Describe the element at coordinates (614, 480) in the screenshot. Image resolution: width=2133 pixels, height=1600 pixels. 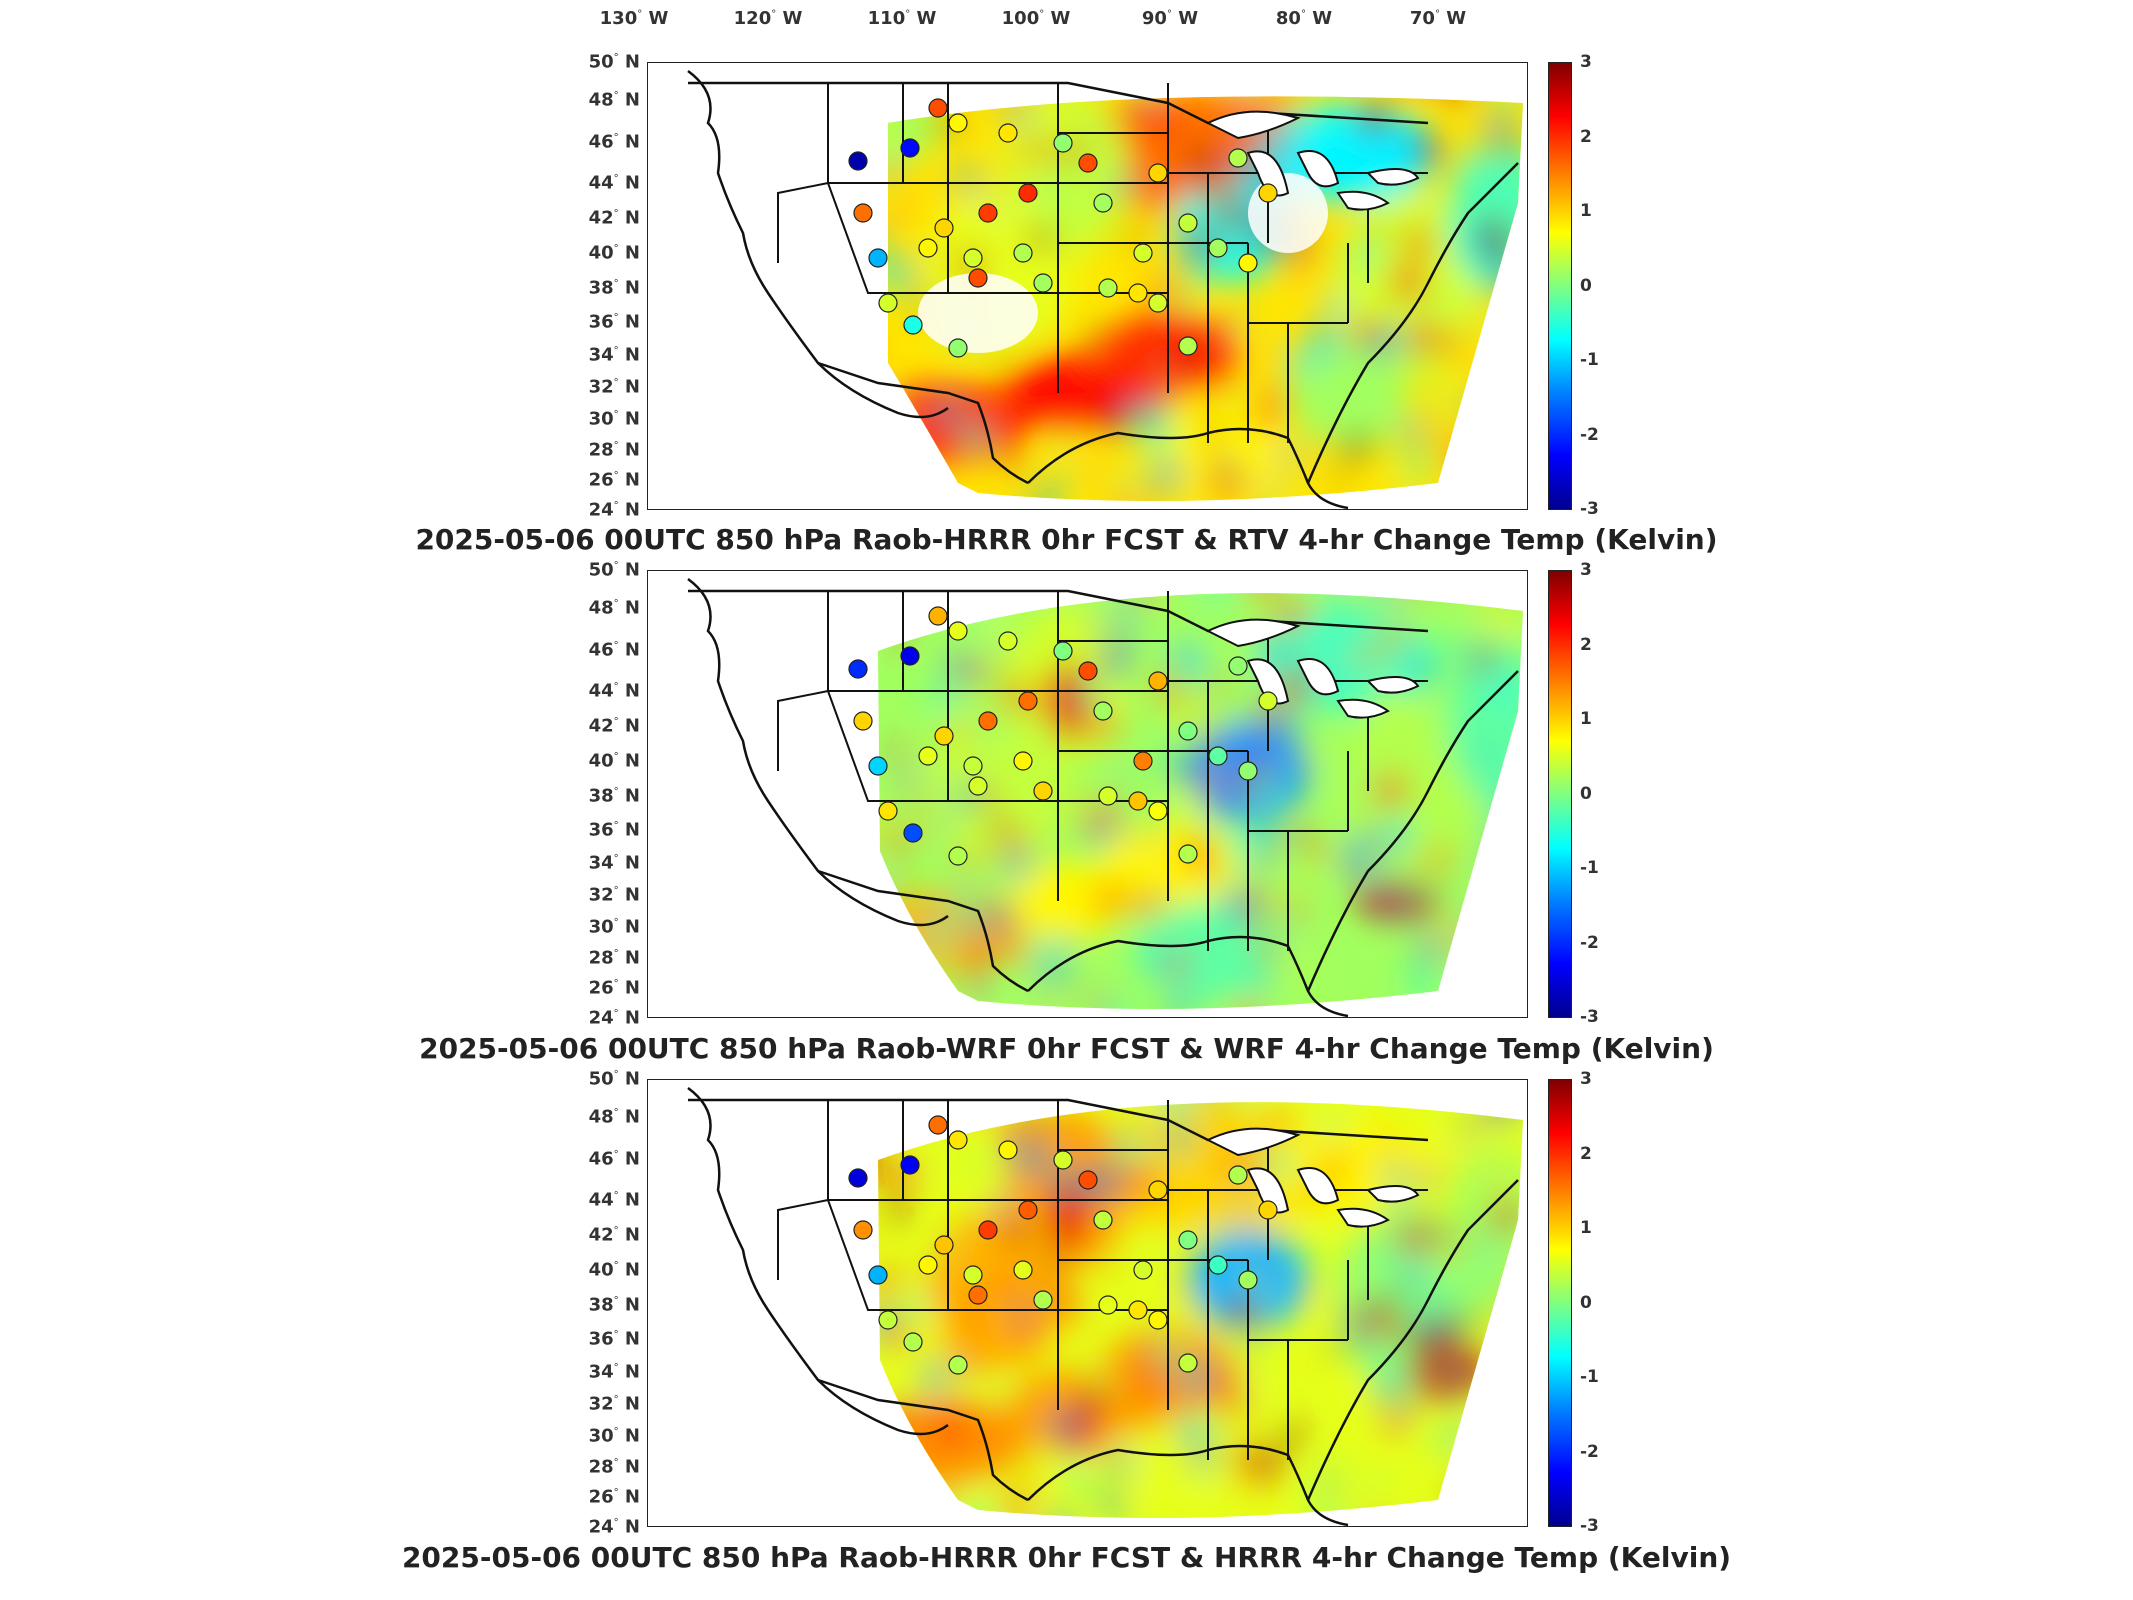
I see `latitude-label: 26° N` at that location.